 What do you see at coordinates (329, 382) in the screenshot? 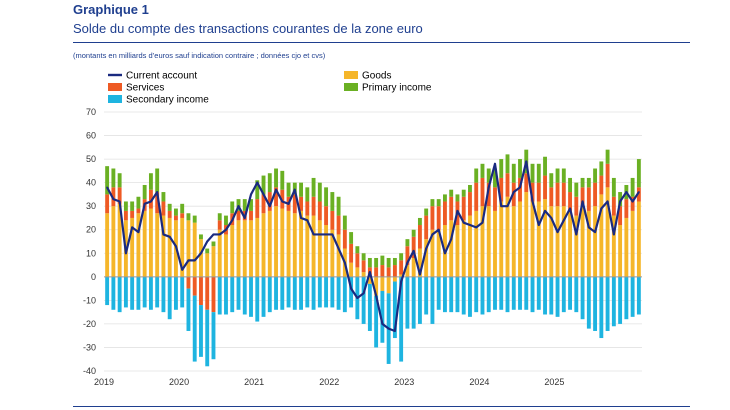
I see `x-axis: 2019 2020 2021 2022 2023 2024 2025` at bounding box center [329, 382].